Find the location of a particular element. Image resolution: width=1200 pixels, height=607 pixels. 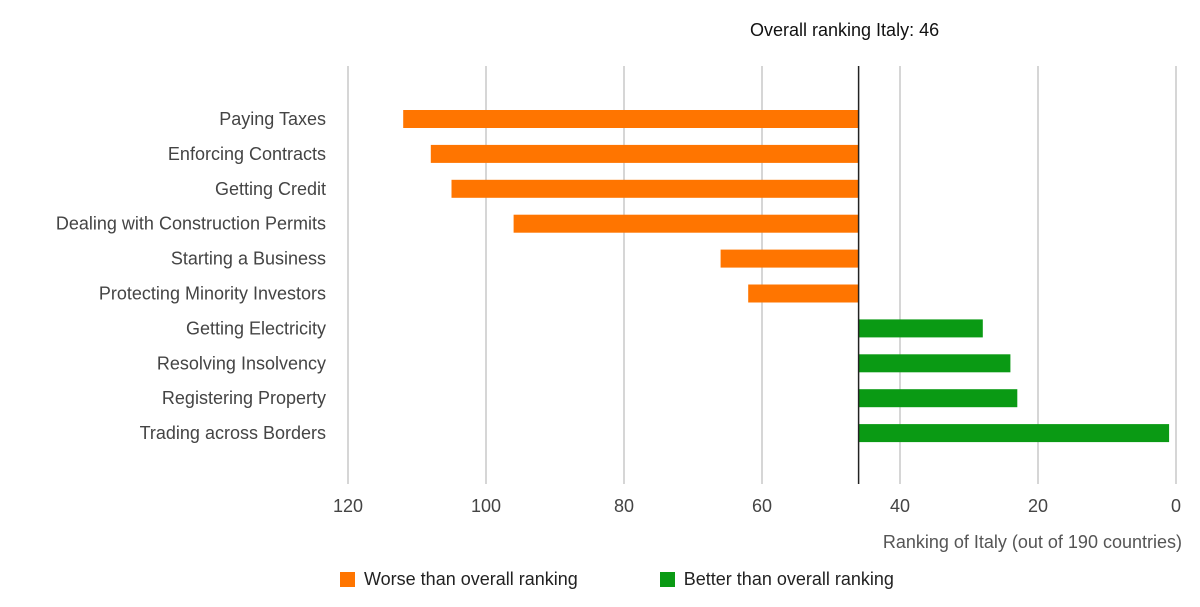

legend-item-worse: Worse than overall ranking is located at coordinates (459, 579).